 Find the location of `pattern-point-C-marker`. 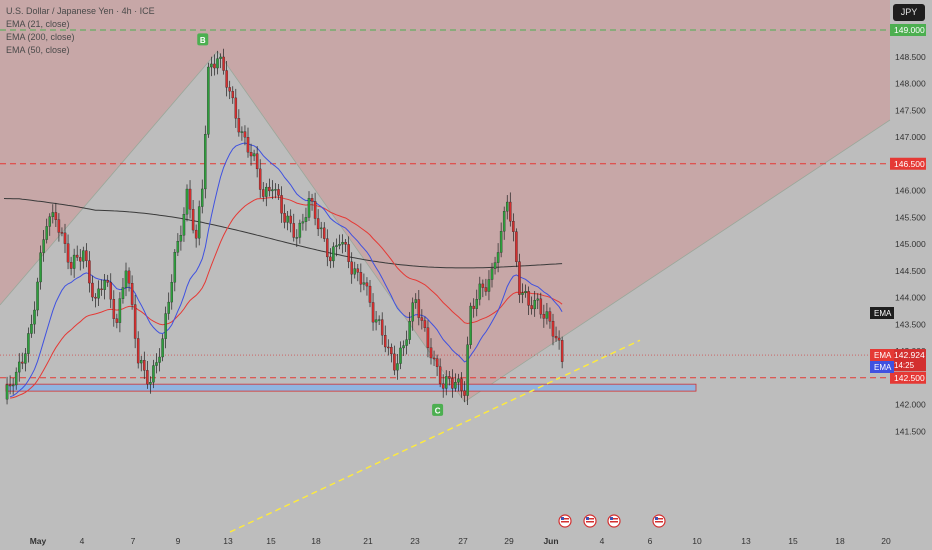

pattern-point-C-marker is located at coordinates (438, 409).